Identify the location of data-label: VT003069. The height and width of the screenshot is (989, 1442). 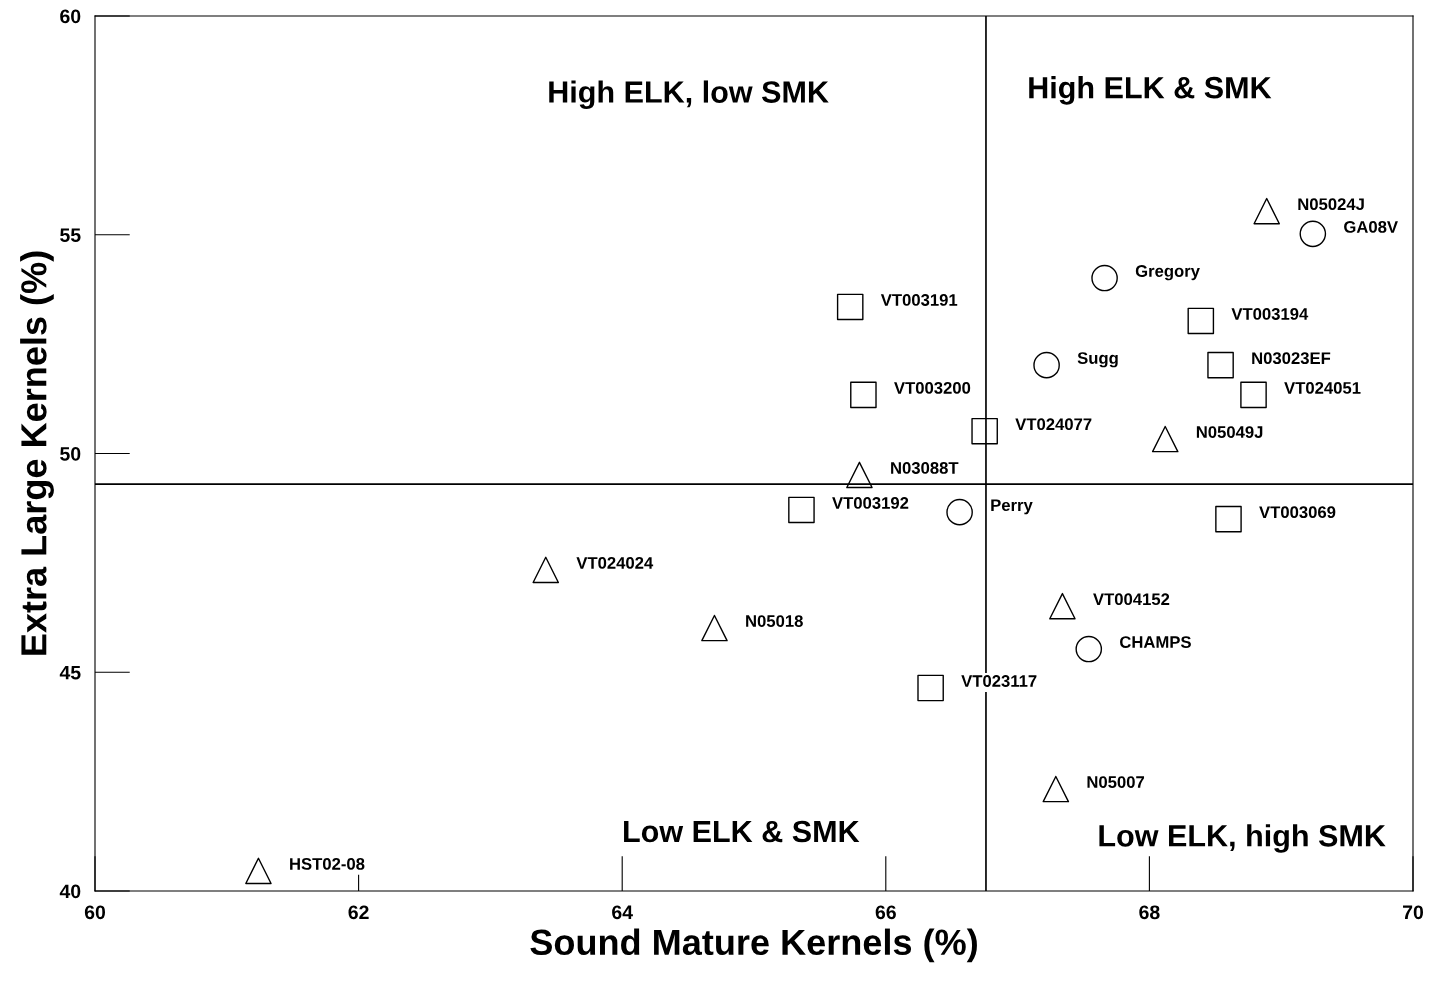
(1297, 512).